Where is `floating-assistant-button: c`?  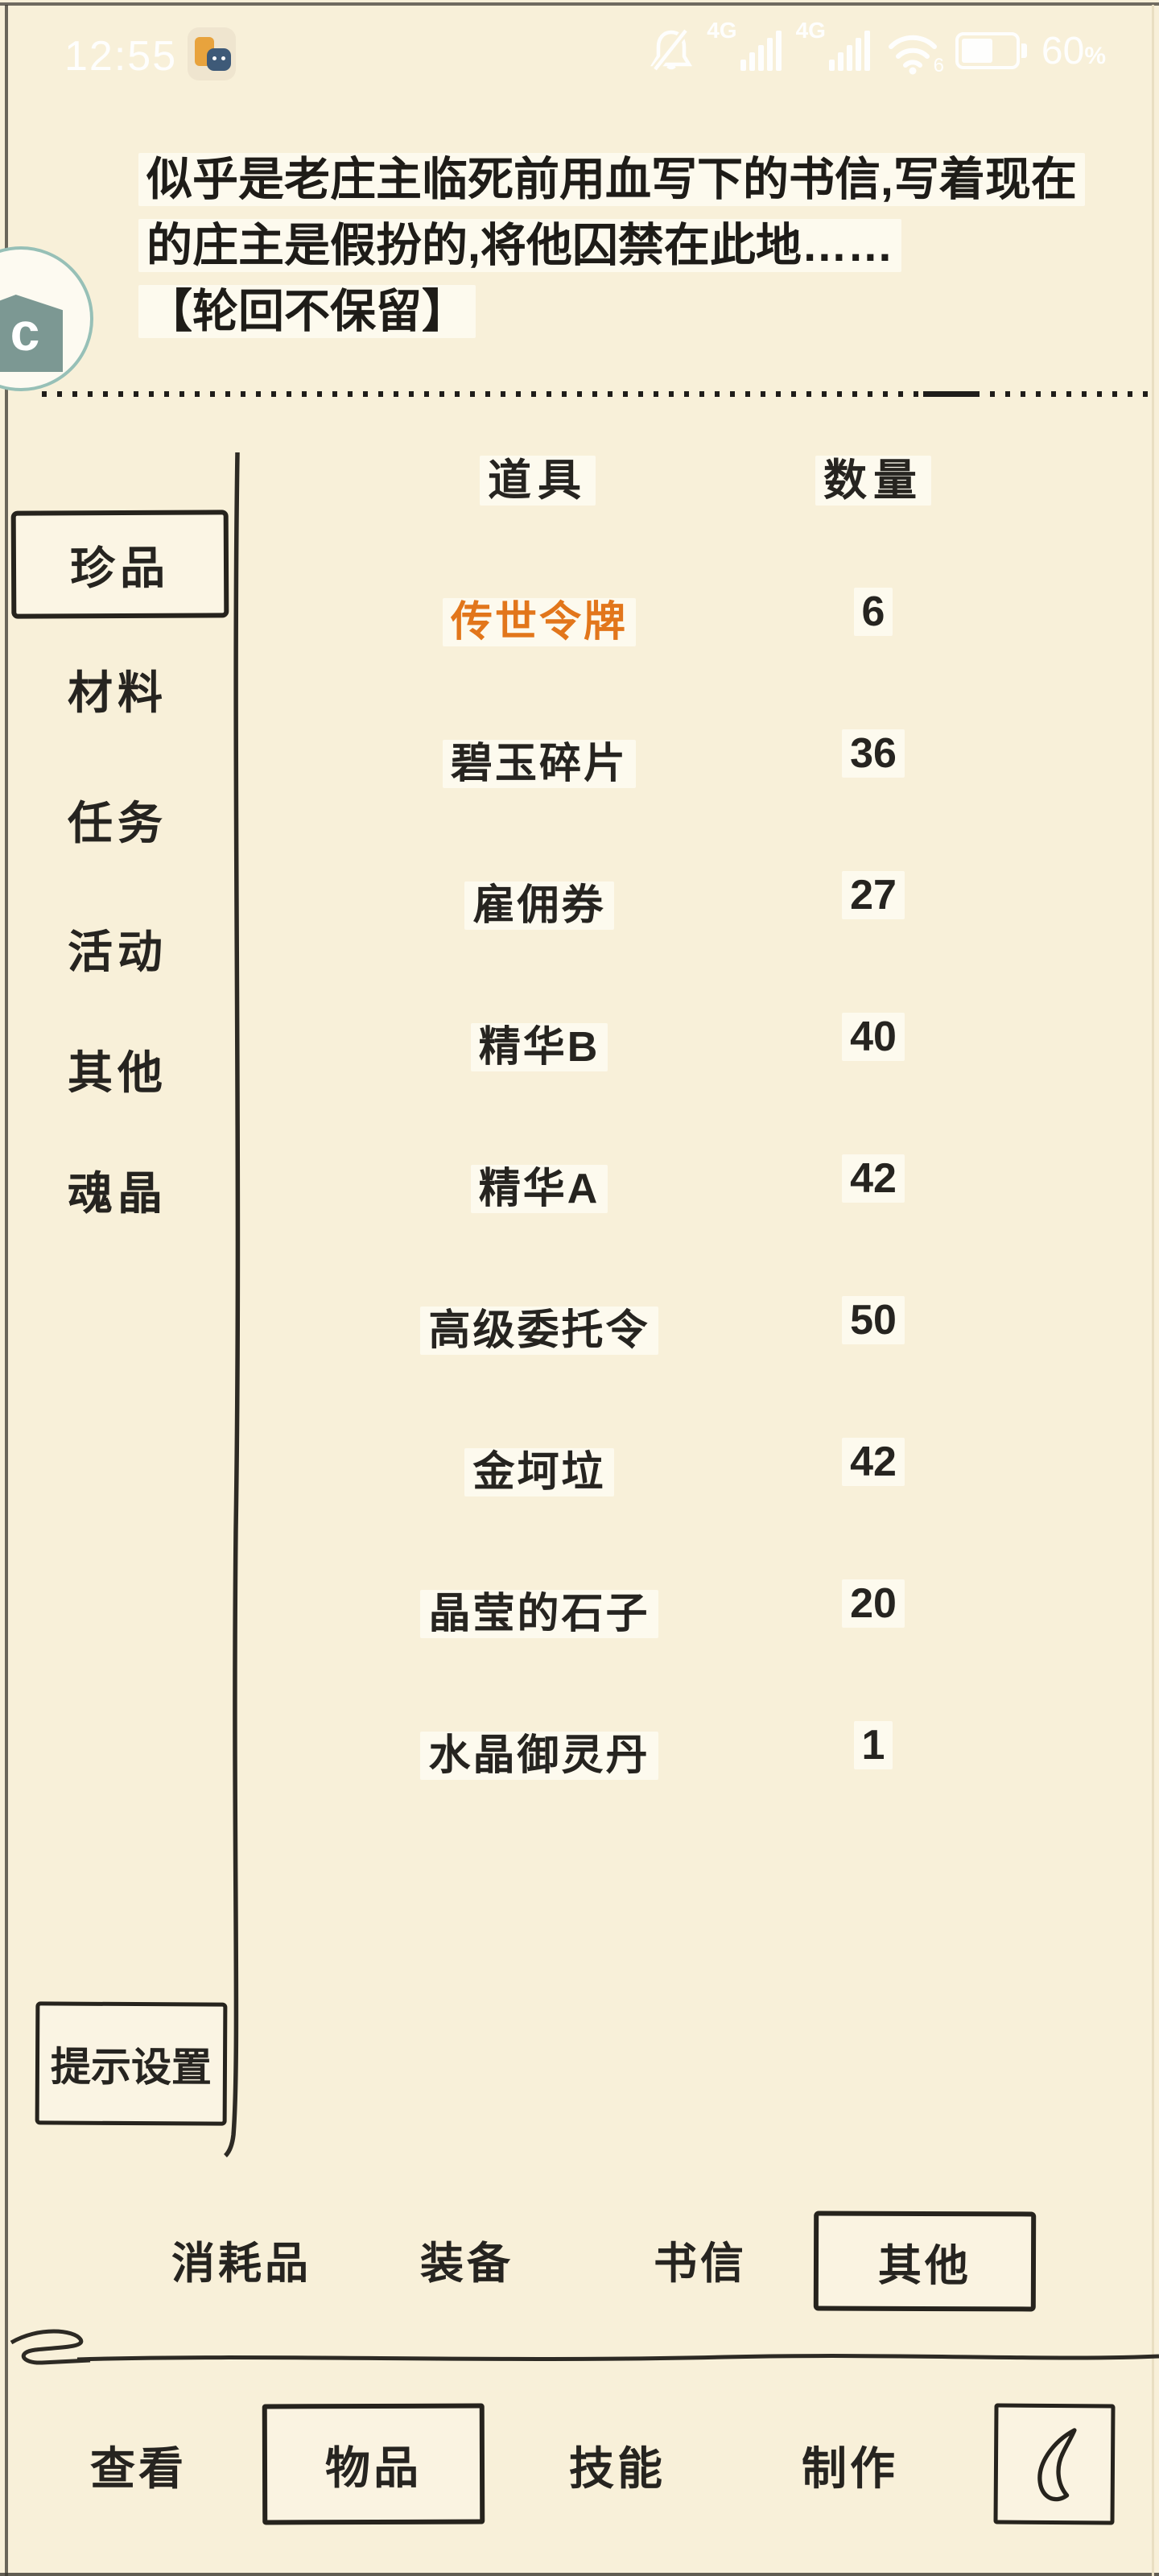 floating-assistant-button: c is located at coordinates (46, 318).